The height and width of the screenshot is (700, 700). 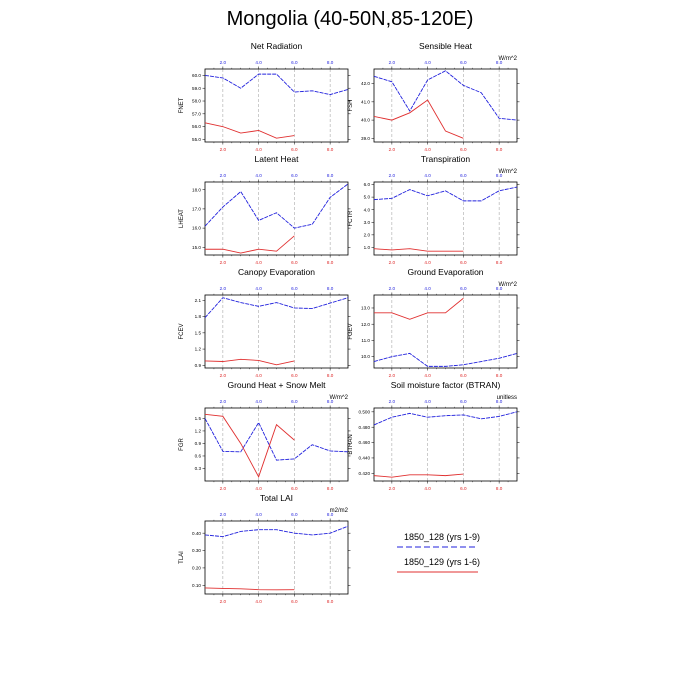 What do you see at coordinates (365, 101) in the screenshot?
I see `y-tick-label: 41.0` at bounding box center [365, 101].